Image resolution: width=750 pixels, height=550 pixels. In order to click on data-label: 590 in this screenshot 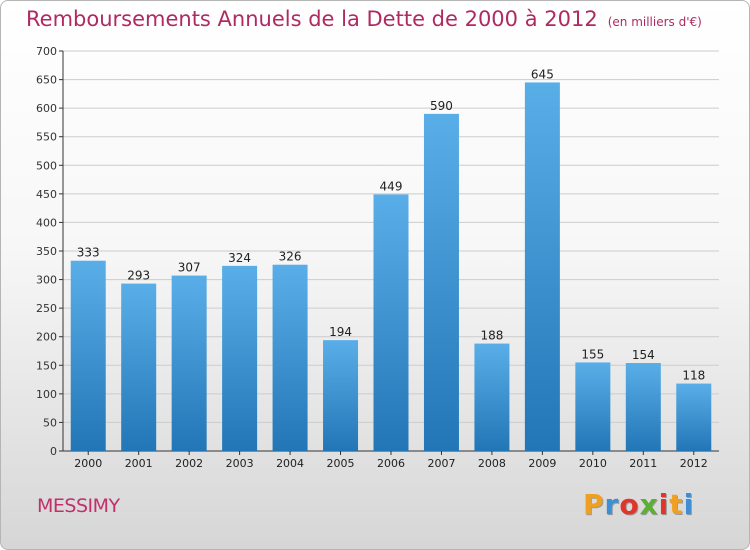, I will do `click(441, 106)`.